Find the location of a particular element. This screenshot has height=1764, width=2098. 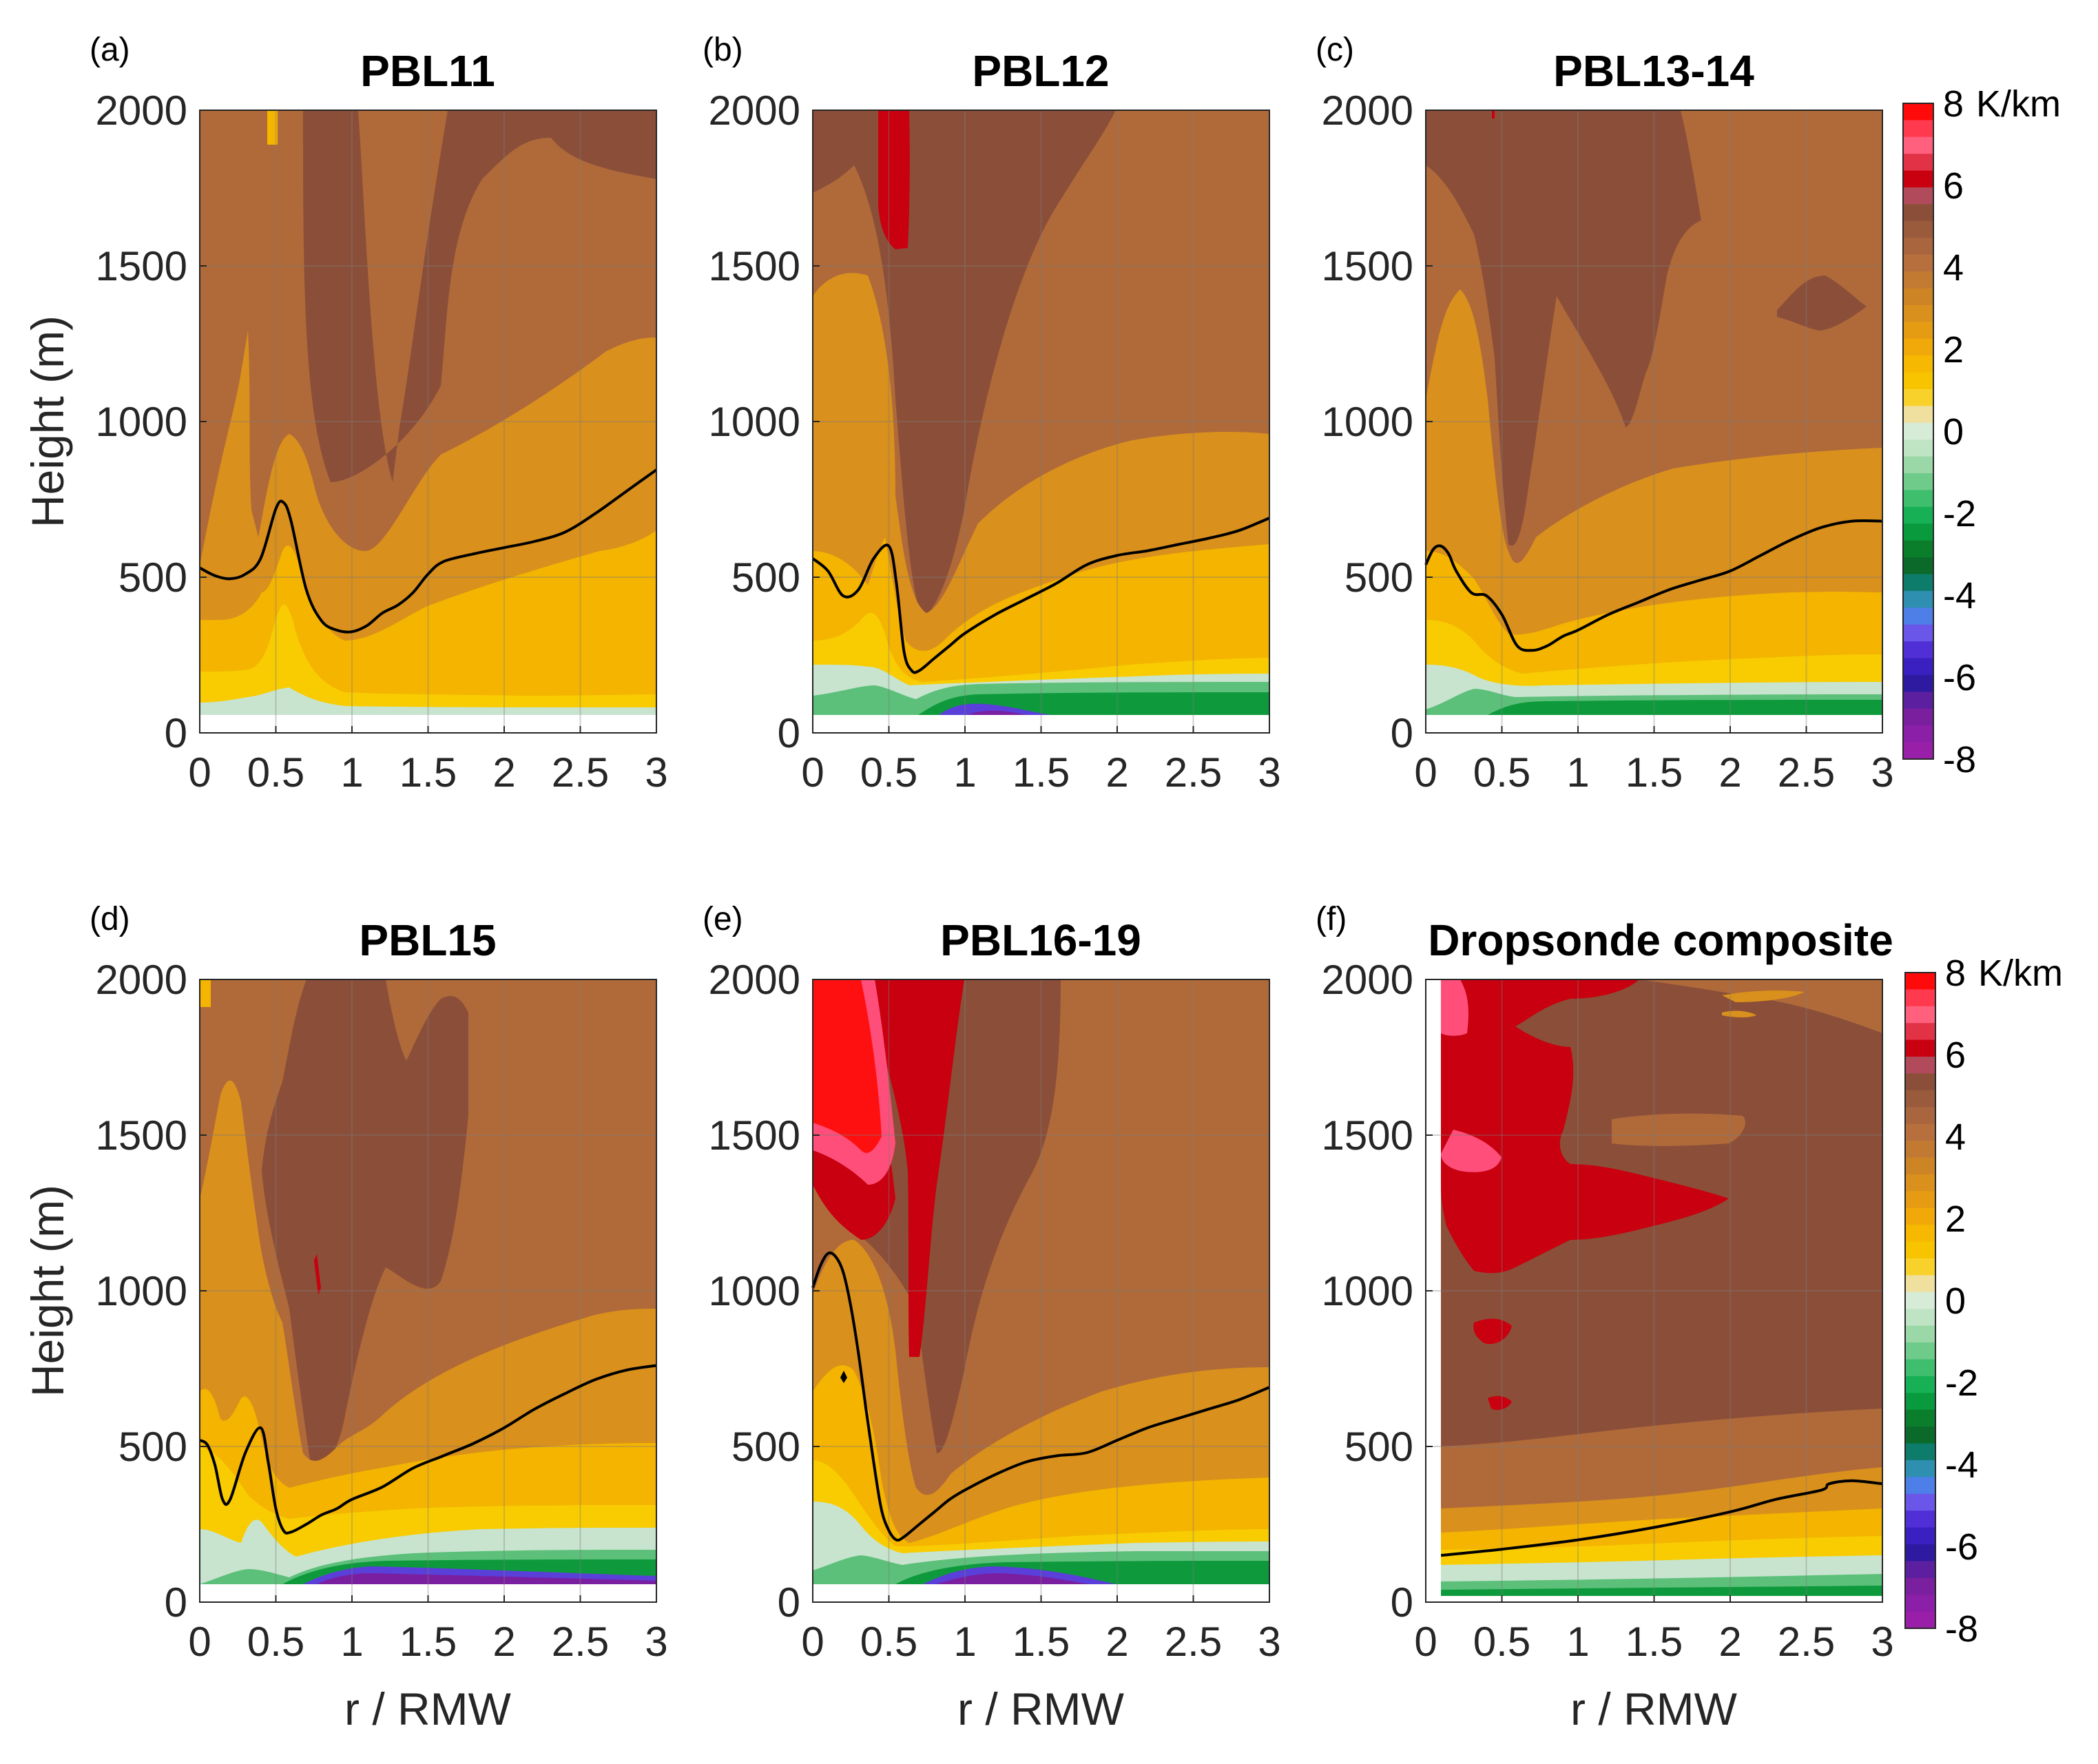

panel-c-ticks: 0 0.5 1 1.5 2 2.5 3 0 500 1000 1500 2000 is located at coordinates (1608, 441).